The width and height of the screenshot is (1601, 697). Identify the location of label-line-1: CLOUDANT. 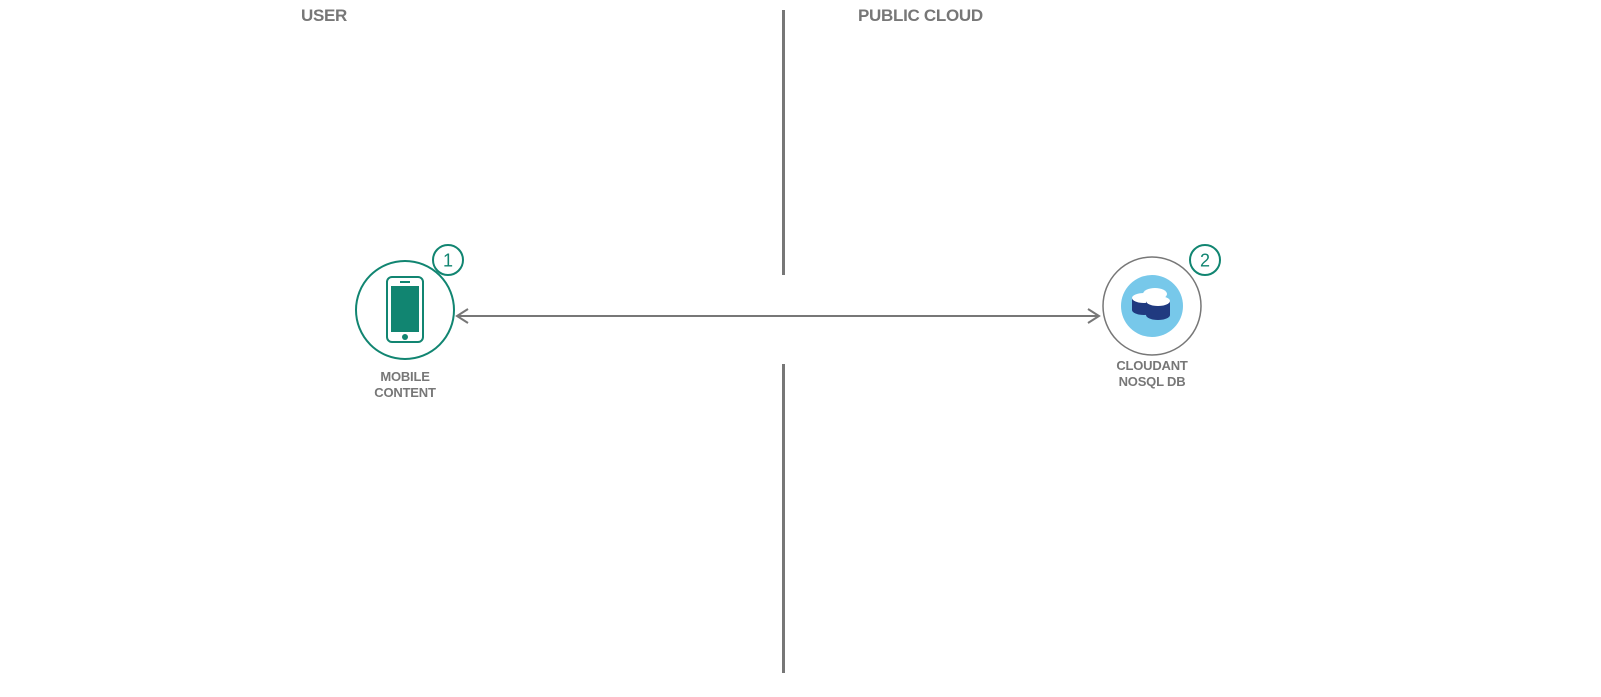
(1152, 365).